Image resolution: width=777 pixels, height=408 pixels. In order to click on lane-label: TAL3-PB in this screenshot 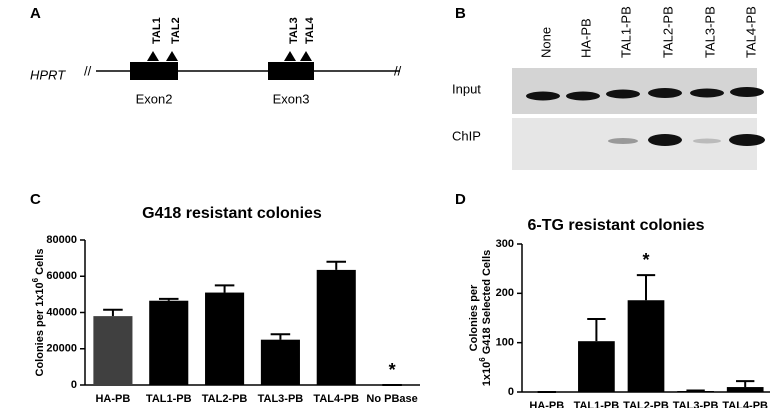, I will do `click(709, 32)`.